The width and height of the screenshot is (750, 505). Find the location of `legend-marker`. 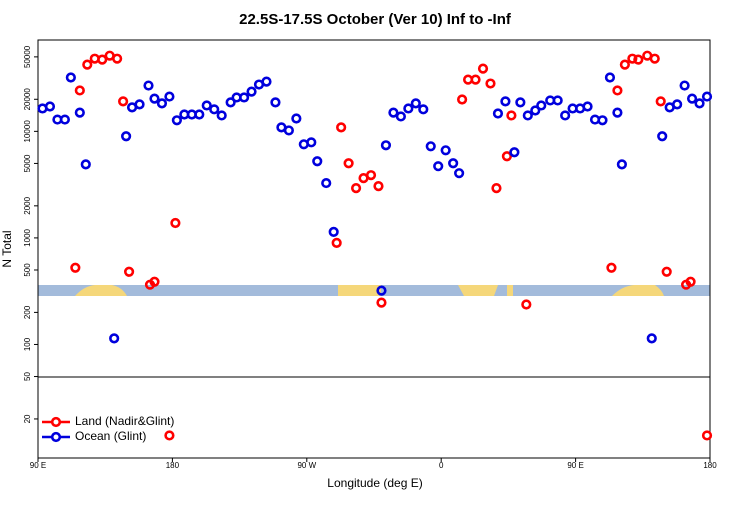

legend-marker is located at coordinates (56, 437).